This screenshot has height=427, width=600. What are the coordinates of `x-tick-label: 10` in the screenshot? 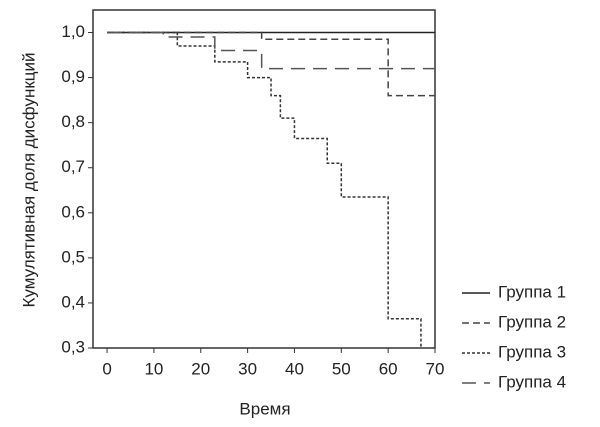 It's located at (153, 368).